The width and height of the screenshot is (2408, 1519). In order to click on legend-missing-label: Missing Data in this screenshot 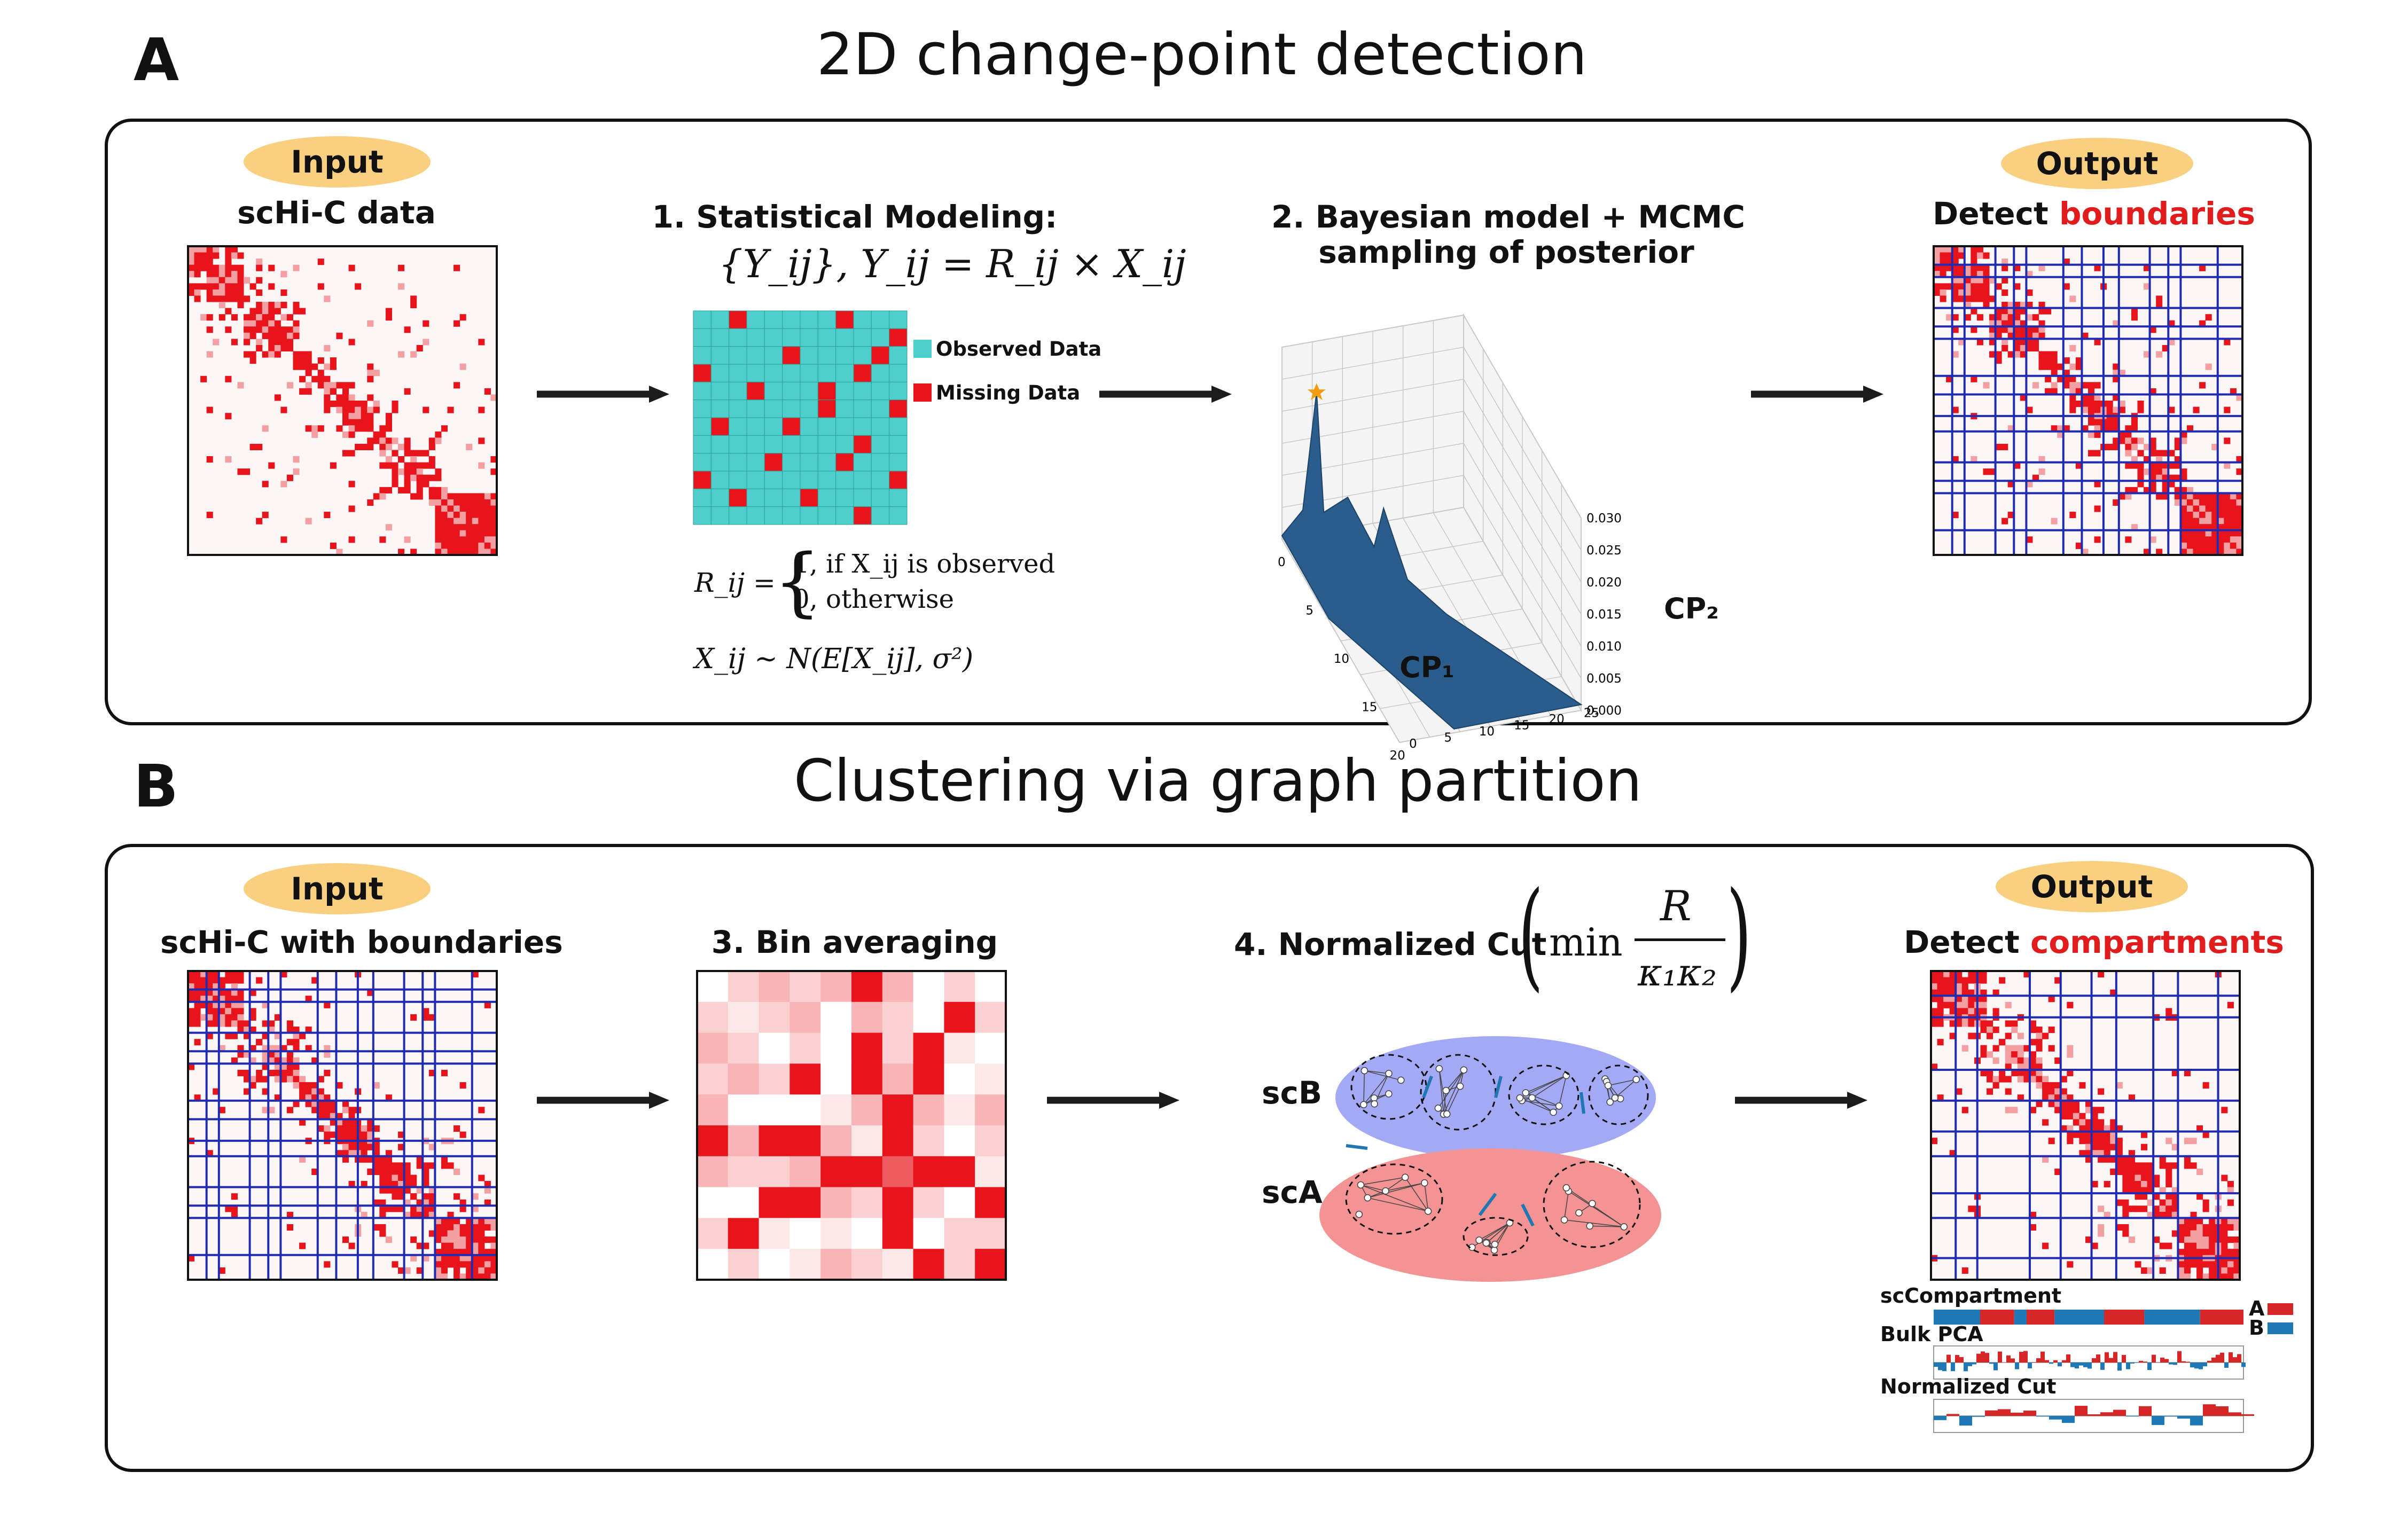, I will do `click(1008, 393)`.